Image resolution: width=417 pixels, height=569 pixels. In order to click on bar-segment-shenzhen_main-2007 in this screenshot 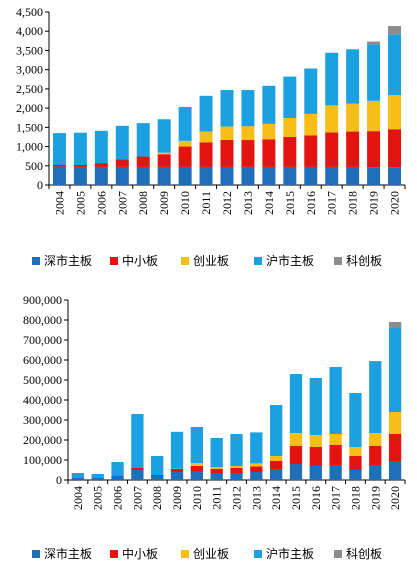, I will do `click(122, 175)`.